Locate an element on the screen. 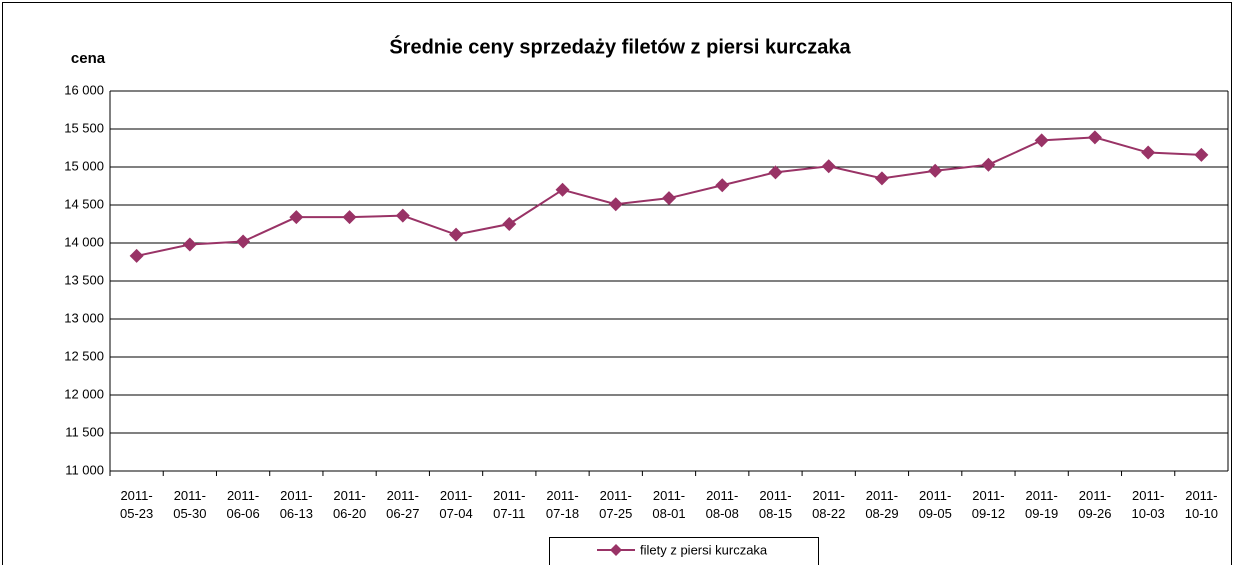 The height and width of the screenshot is (565, 1234). legend-marker is located at coordinates (616, 550).